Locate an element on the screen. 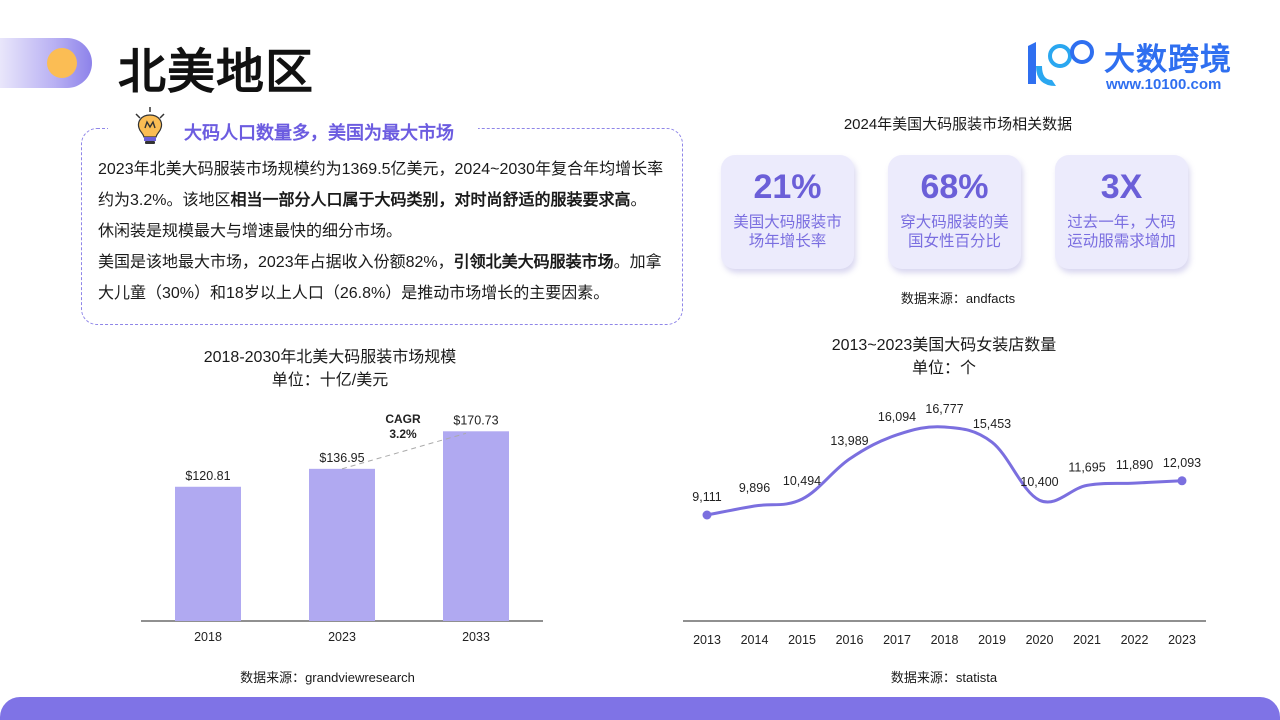 The image size is (1280, 720). info-p2: 休闲装是规模最大与增速最快的细分市场。 is located at coordinates (250, 231).